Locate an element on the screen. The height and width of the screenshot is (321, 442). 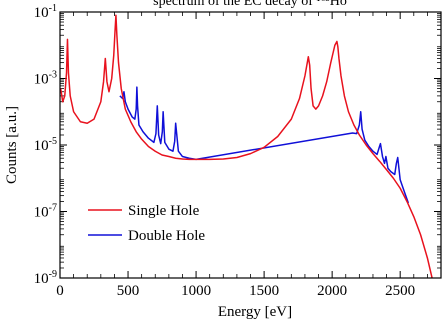
x-tick-label: 0 is located at coordinates (60, 291).